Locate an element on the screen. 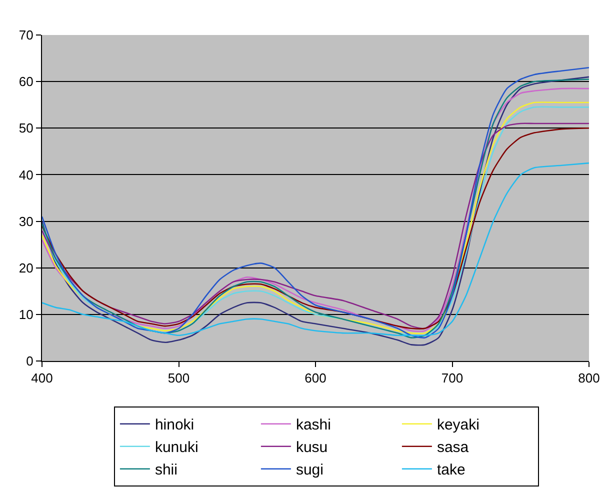  legend-label: take is located at coordinates (451, 470).